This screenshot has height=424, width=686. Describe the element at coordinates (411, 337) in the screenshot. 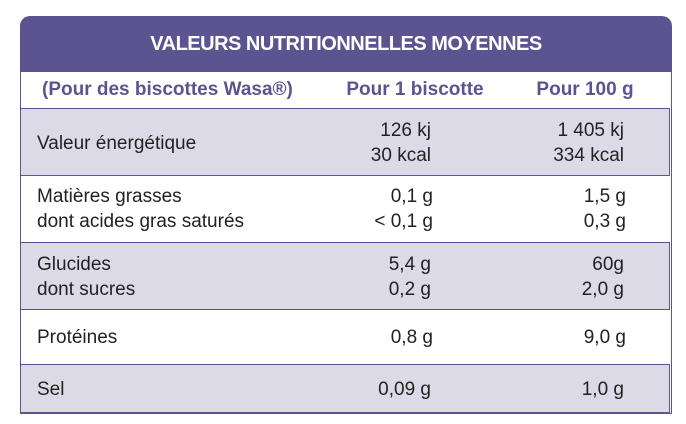

I see `row-value: 0,8 g` at that location.